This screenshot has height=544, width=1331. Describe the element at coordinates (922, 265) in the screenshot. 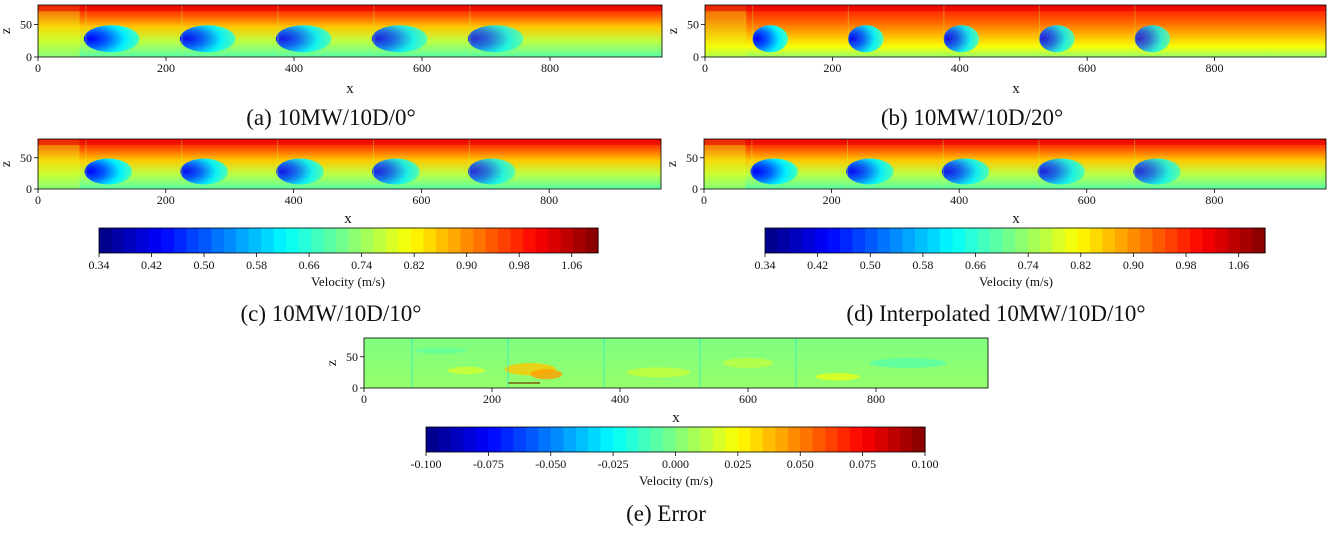

I see `colorbar-tick-label: 0.58` at that location.